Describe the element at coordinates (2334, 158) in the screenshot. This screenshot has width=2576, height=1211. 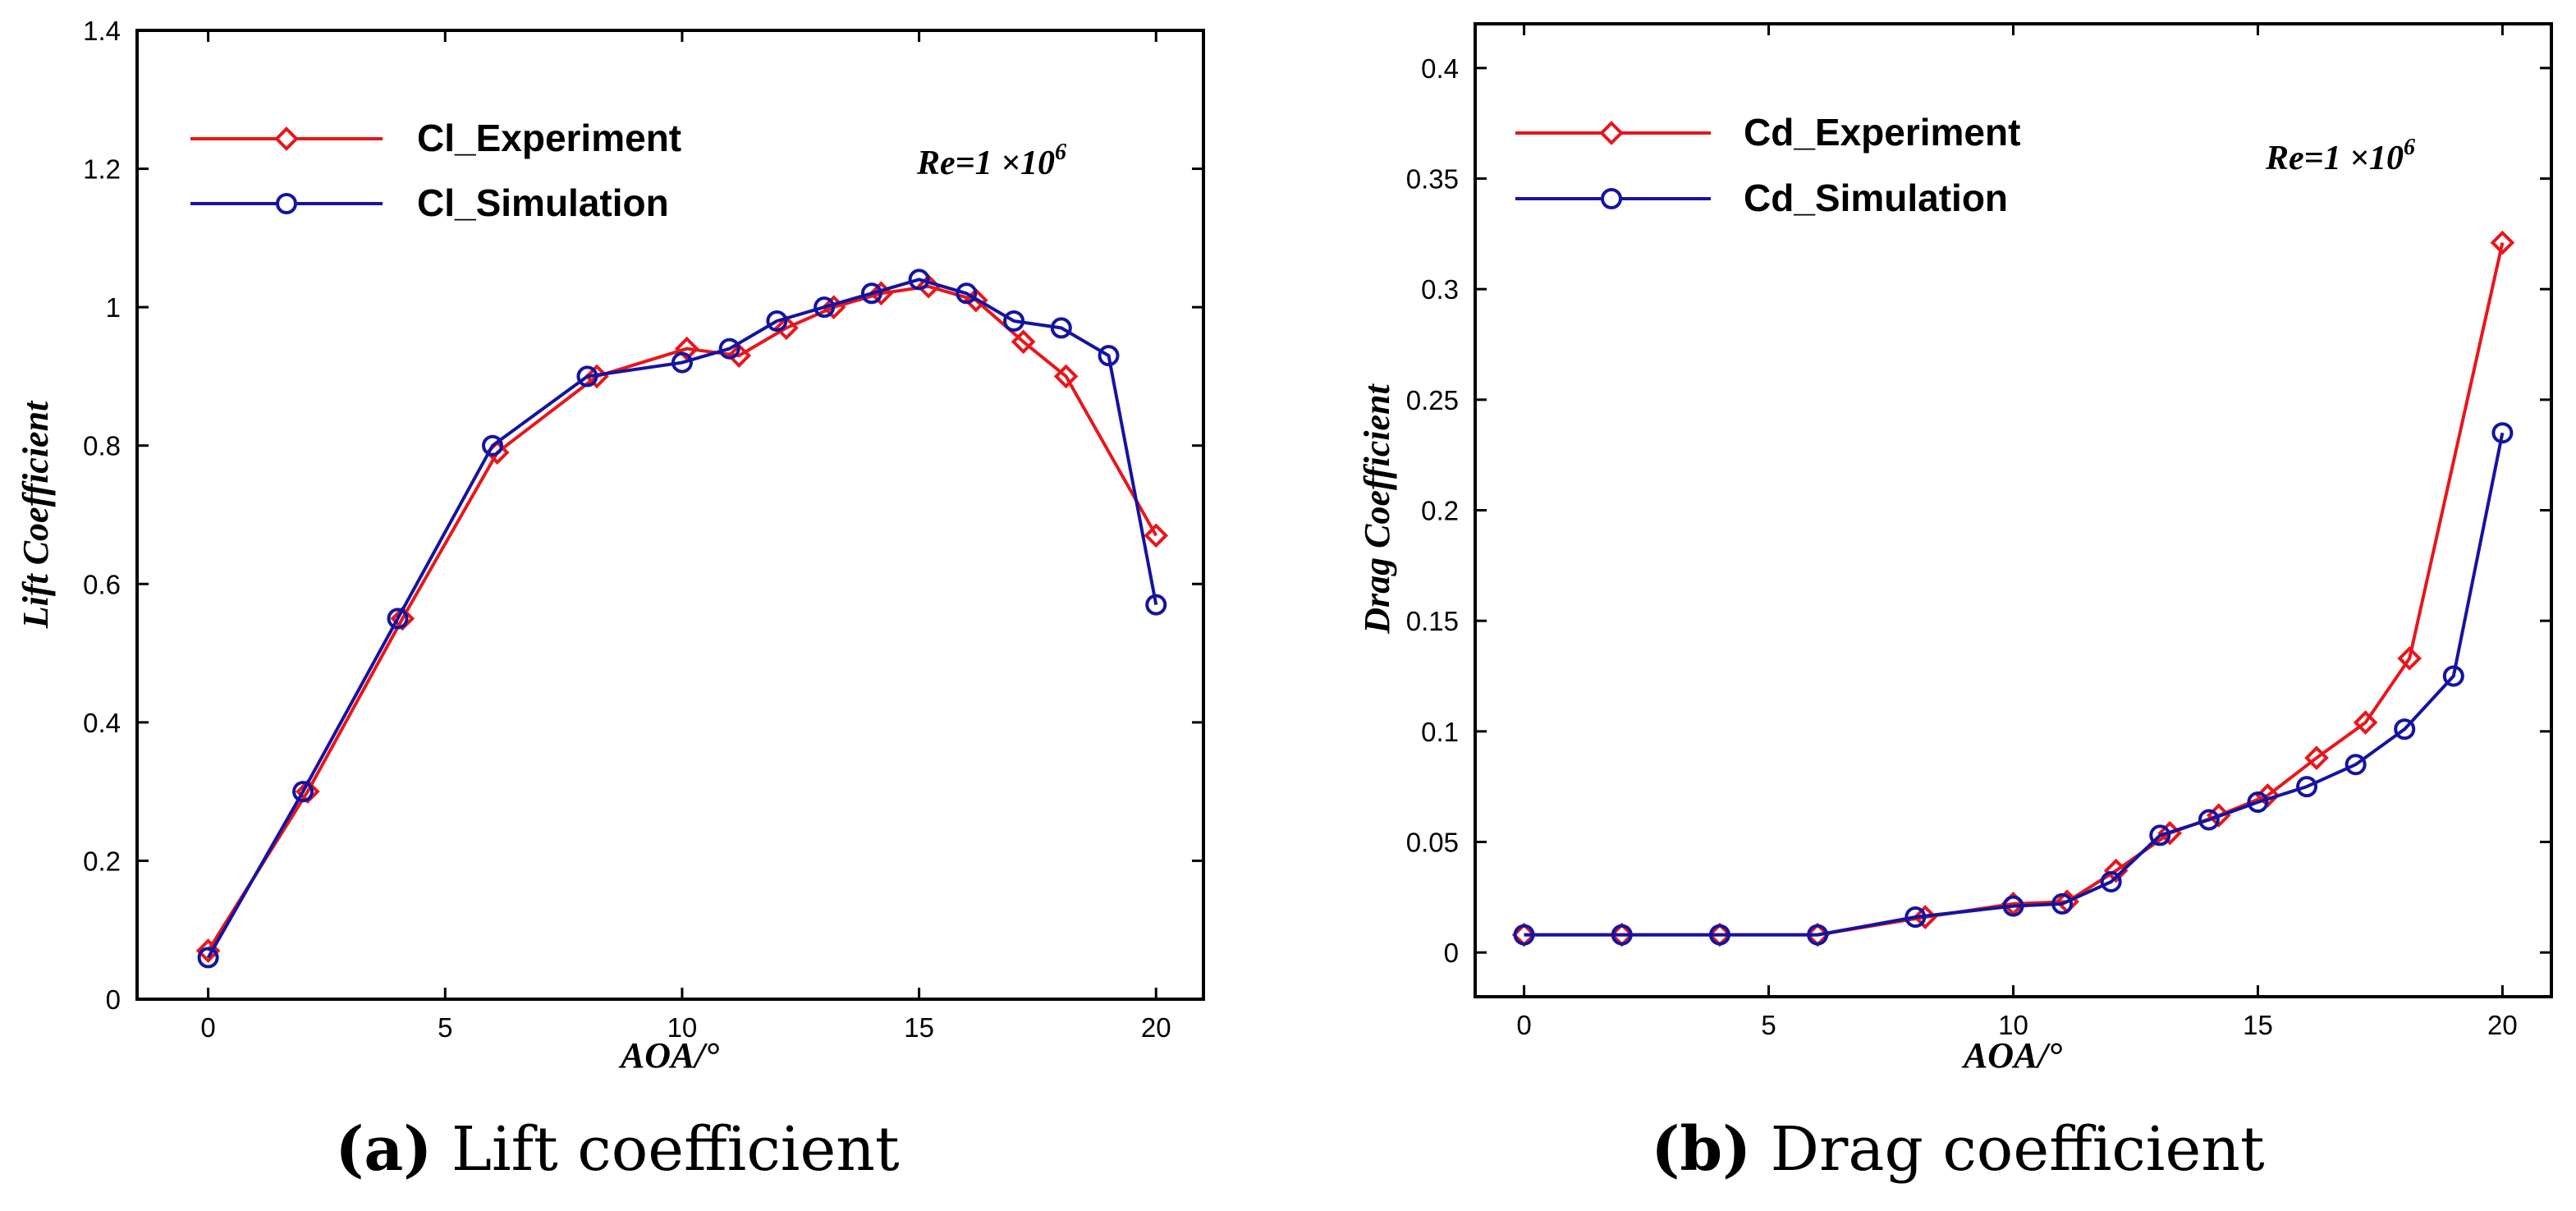
I see `drag-reynolds-base: Re=1 ×10` at that location.